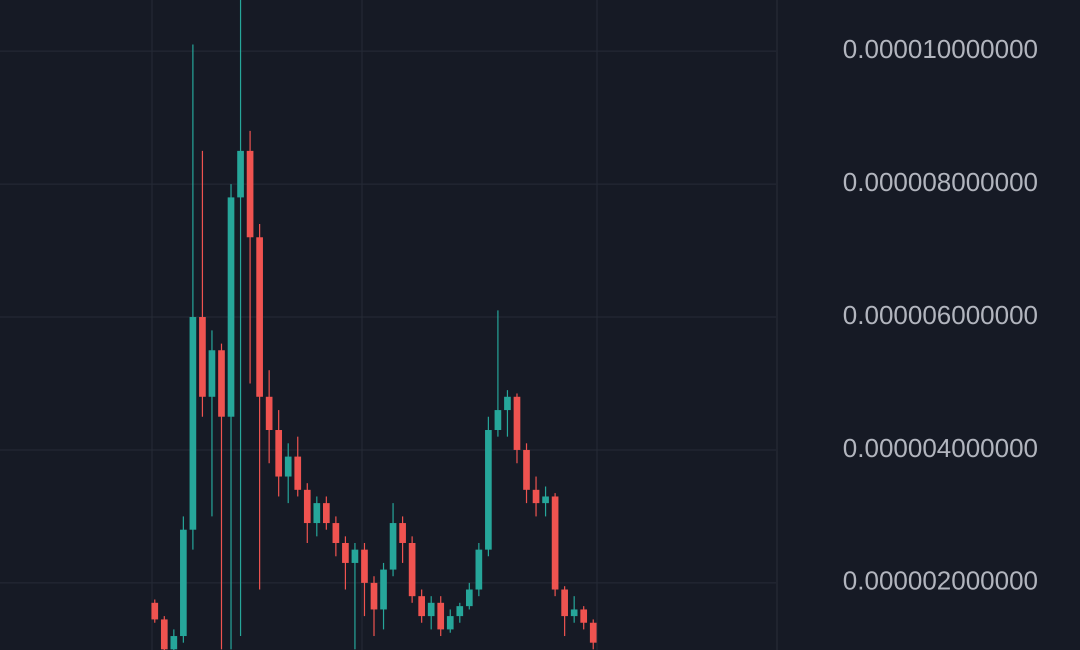 This screenshot has width=1080, height=650. I want to click on y-tick-label: 0.000010000000, so click(940, 49).